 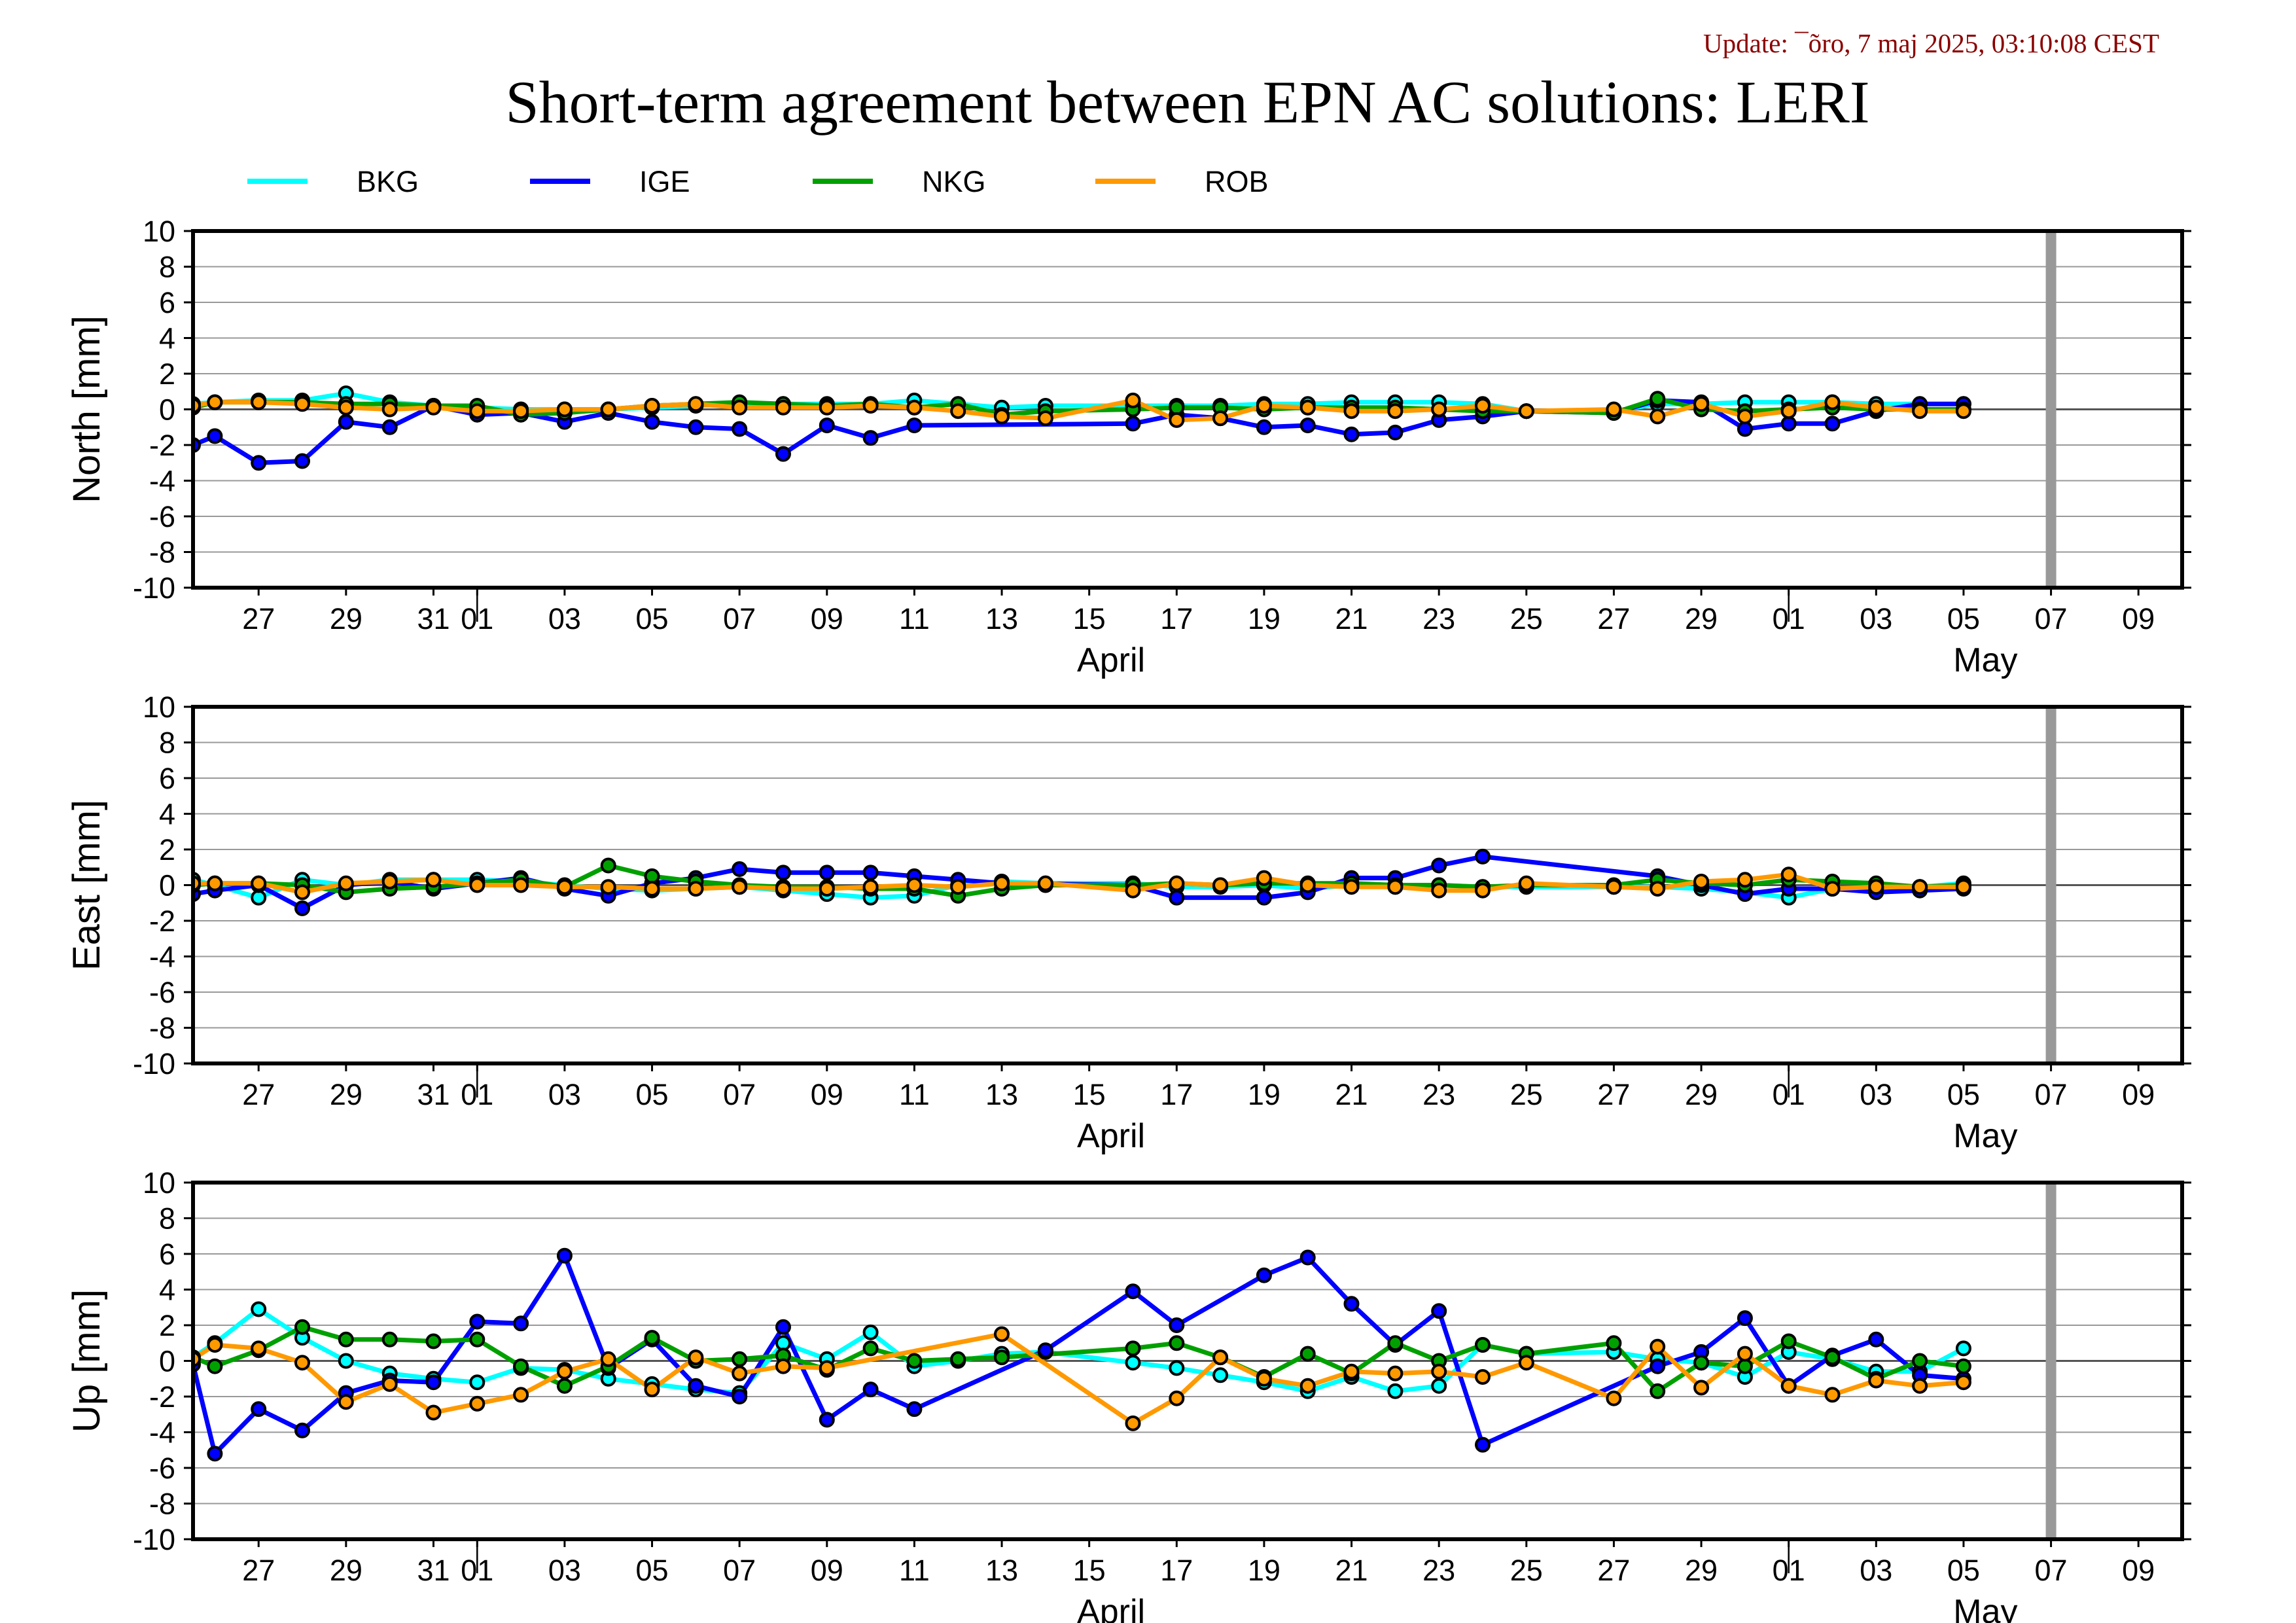 I want to click on series-line-rob, so click(x=1078, y=1379).